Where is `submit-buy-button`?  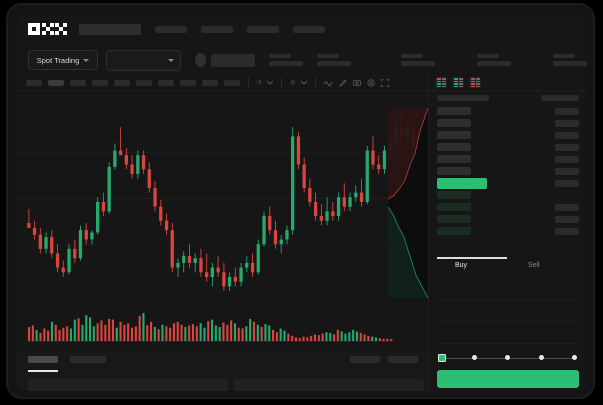
submit-buy-button is located at coordinates (508, 379).